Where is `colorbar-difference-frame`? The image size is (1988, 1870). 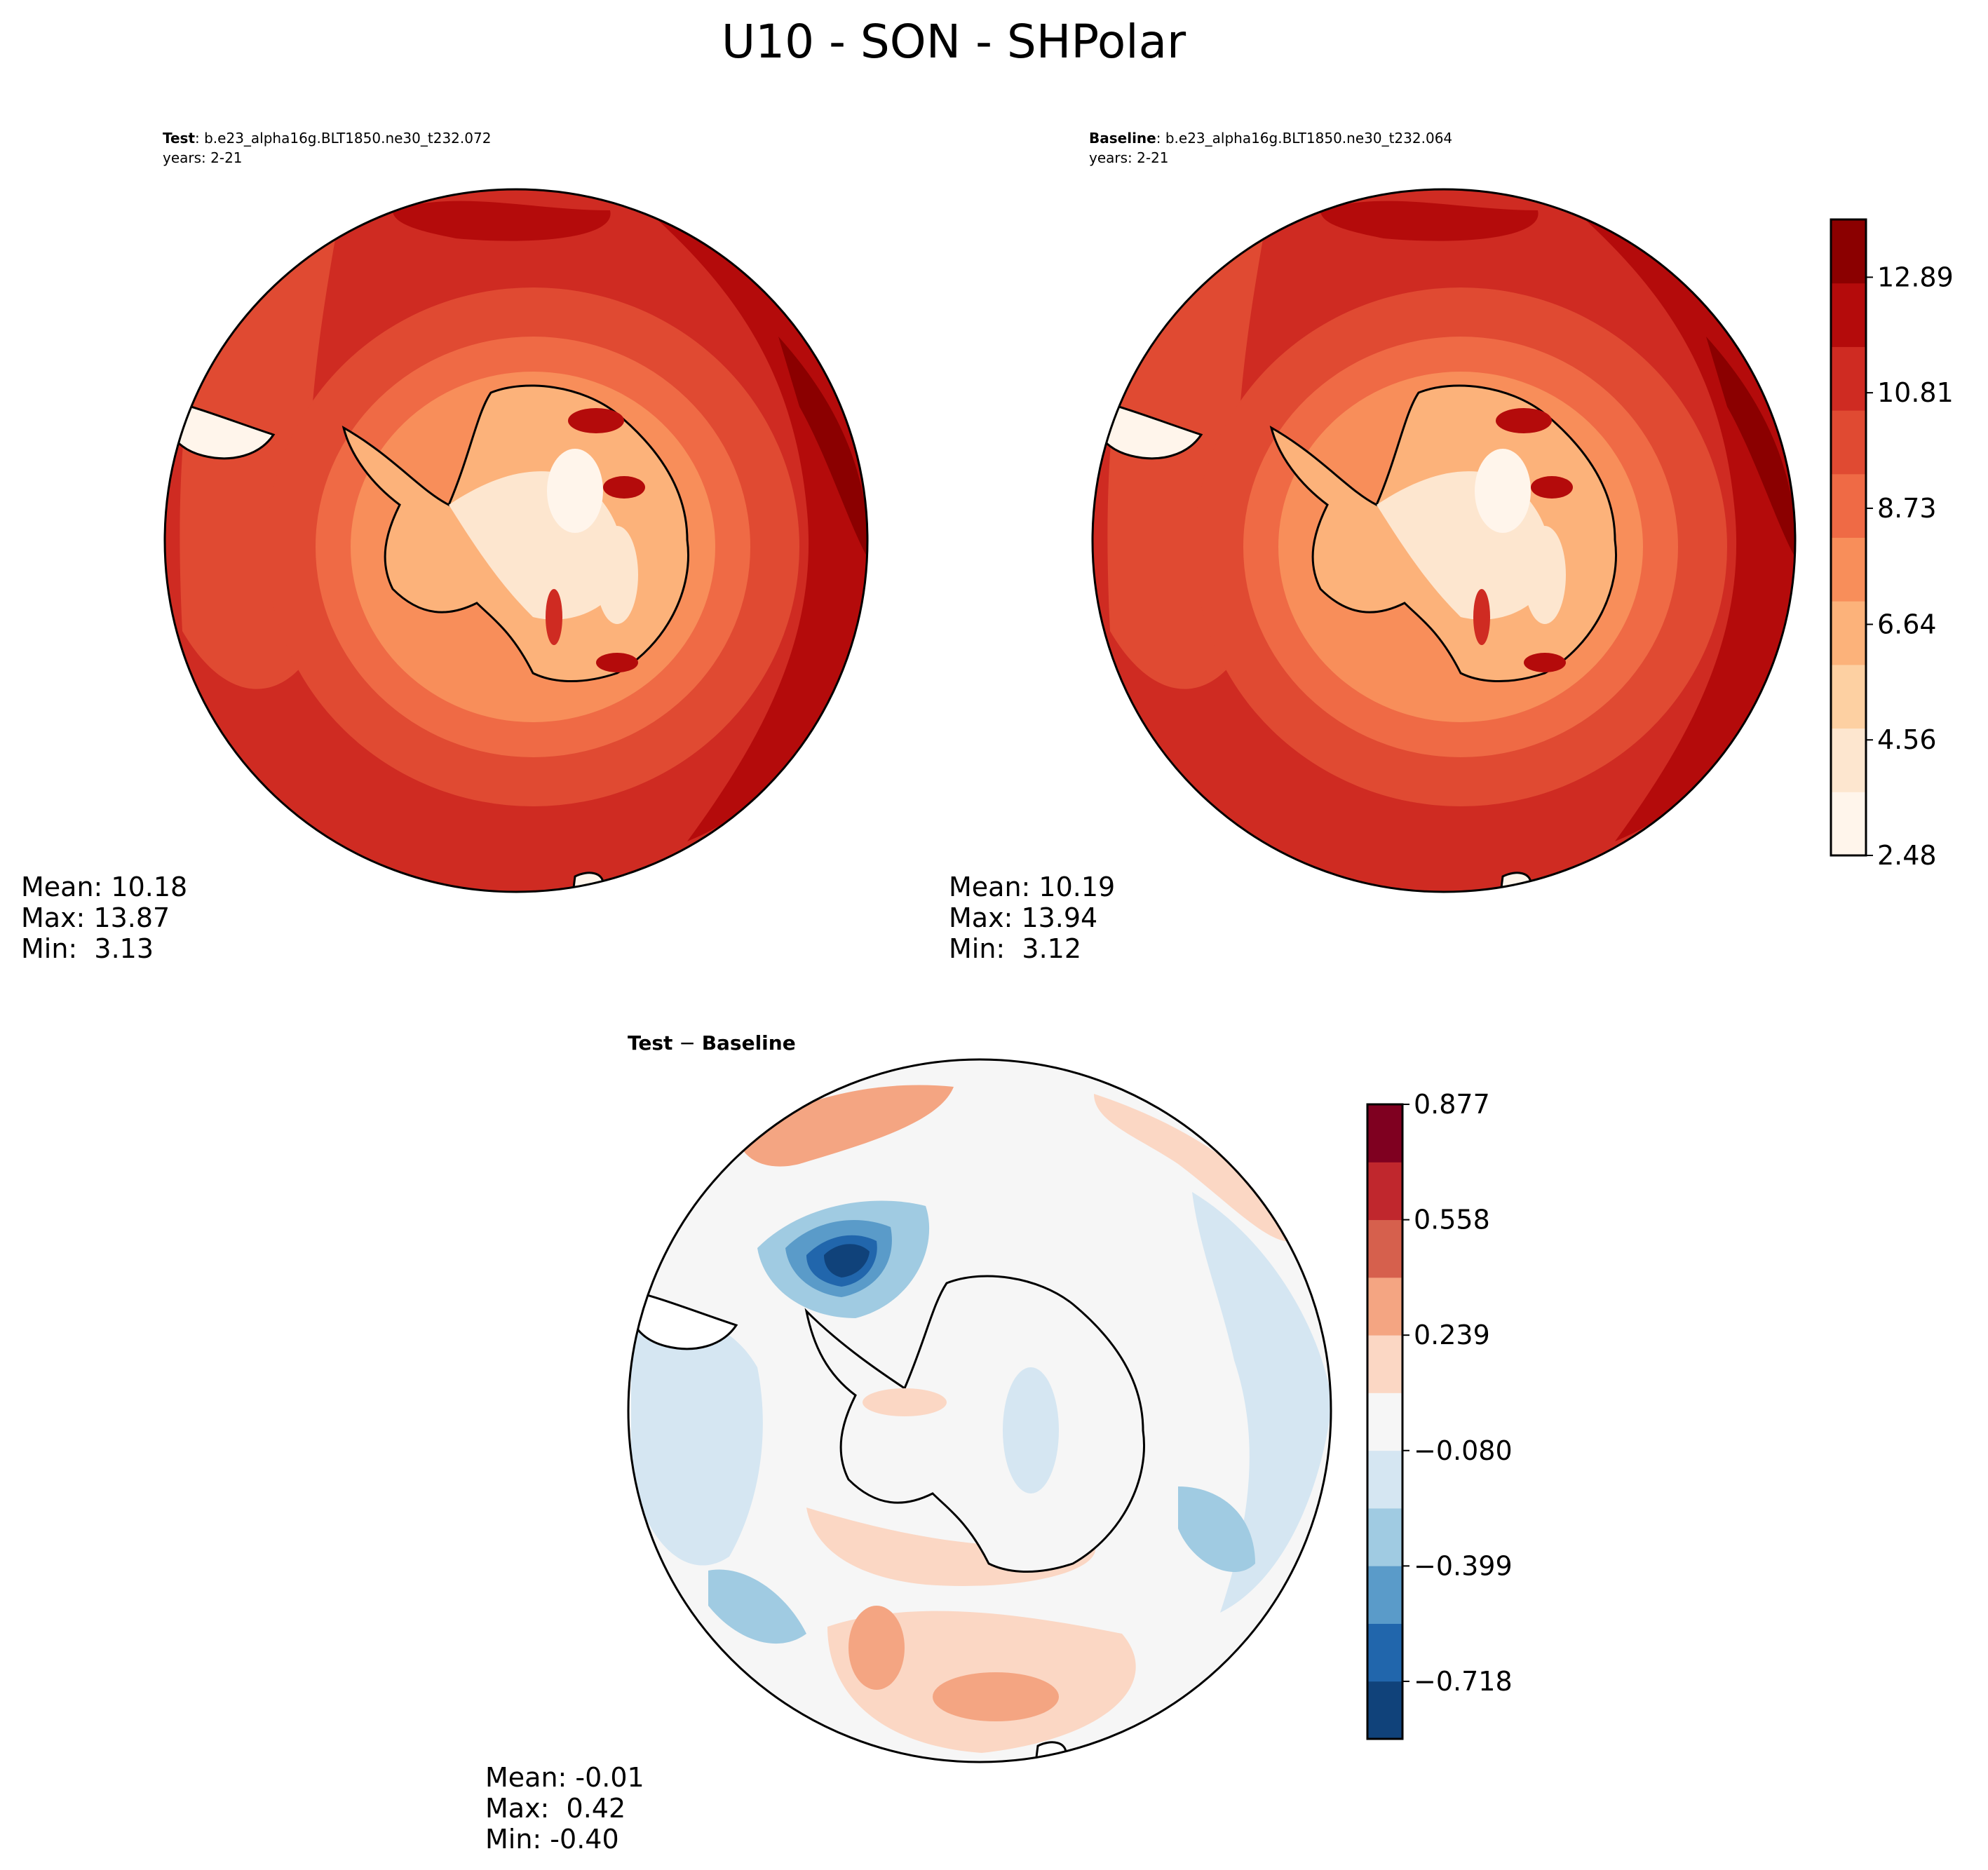
colorbar-difference-frame is located at coordinates (1385, 1421).